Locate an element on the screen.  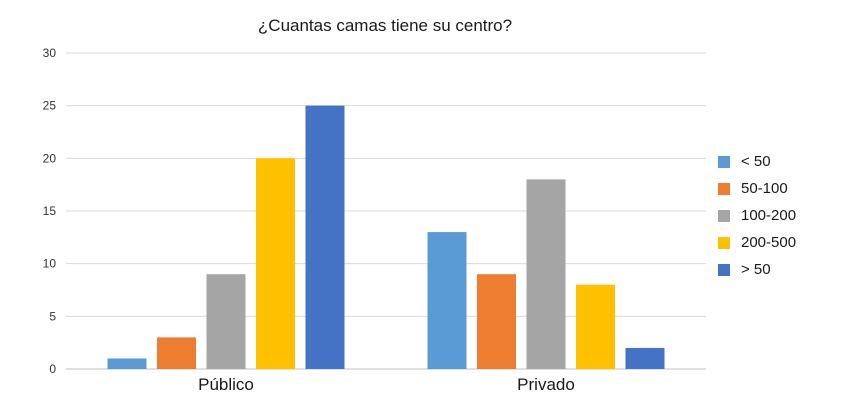
legend-label: > 50 is located at coordinates (756, 269).